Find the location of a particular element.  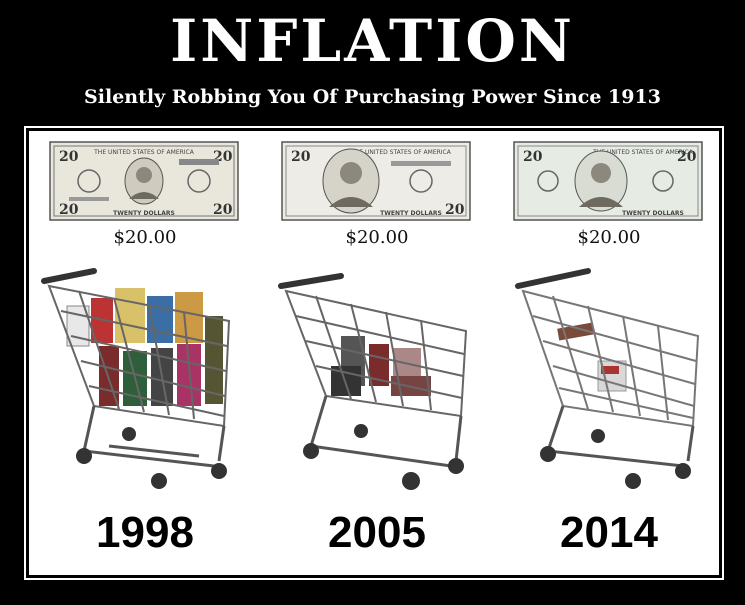

cart-groceries is located at coordinates (144, 347).